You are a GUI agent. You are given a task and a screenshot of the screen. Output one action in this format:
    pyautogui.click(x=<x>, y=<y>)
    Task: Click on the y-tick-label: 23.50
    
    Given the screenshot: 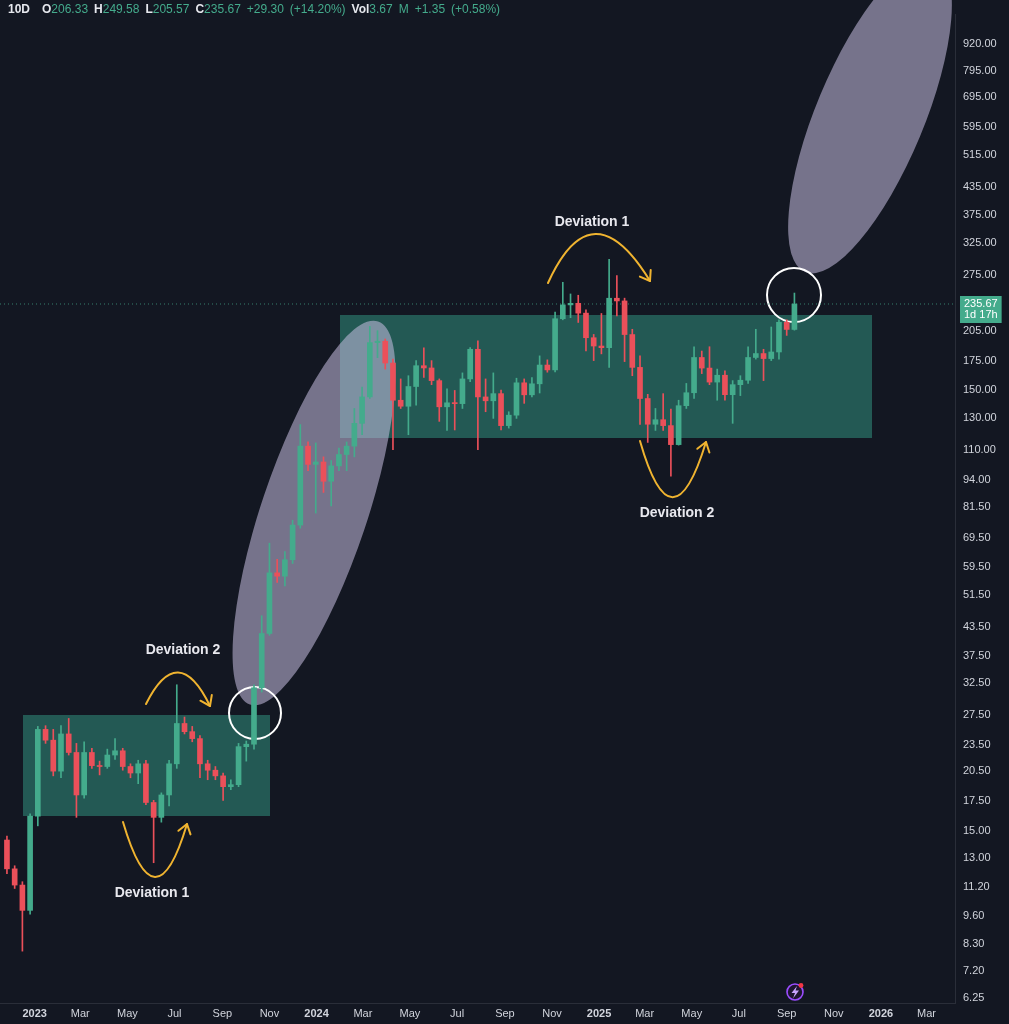 What is the action you would take?
    pyautogui.click(x=977, y=744)
    